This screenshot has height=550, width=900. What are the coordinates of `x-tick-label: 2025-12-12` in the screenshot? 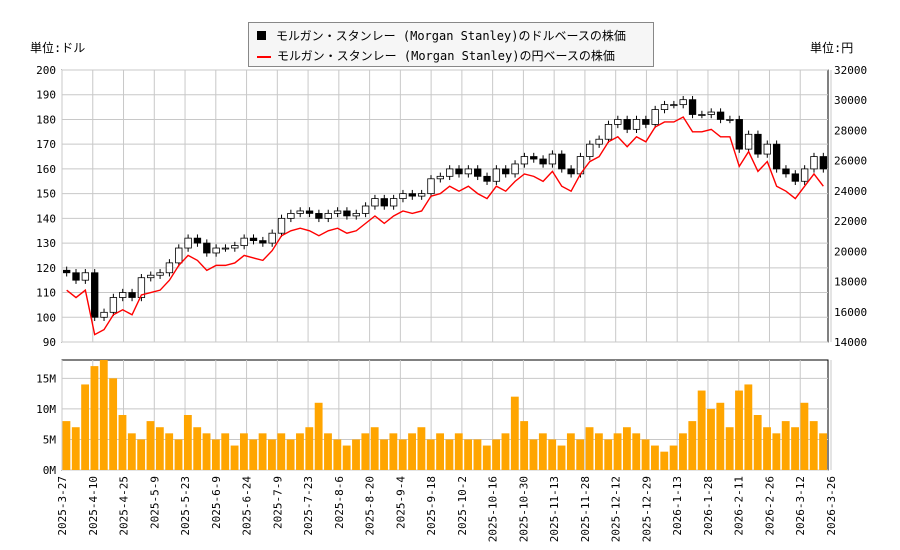 It's located at (616, 509).